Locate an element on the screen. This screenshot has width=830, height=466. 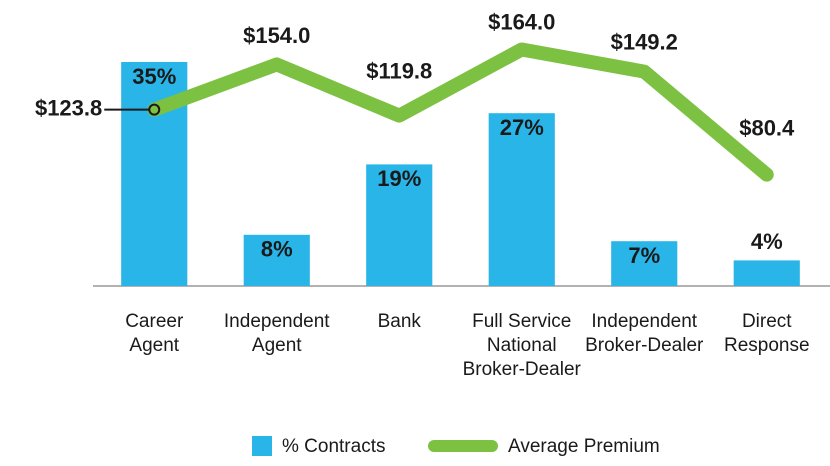
x-tick-label: Career Agent is located at coordinates (154, 333).